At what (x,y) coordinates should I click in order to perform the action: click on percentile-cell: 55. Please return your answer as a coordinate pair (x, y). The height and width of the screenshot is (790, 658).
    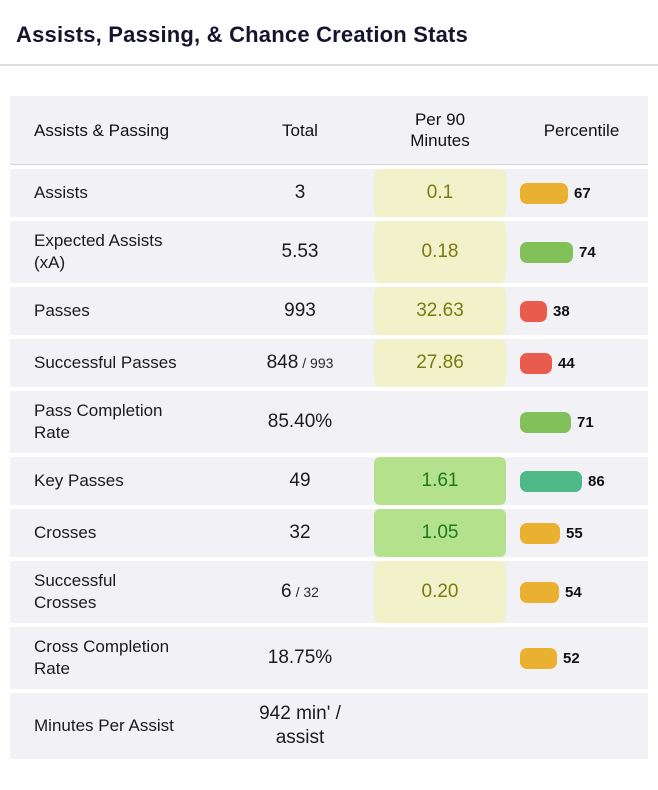
    Looking at the image, I should click on (581, 533).